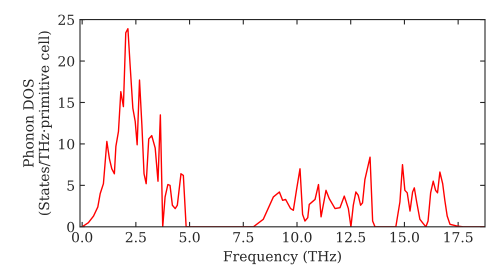  Describe the element at coordinates (351, 237) in the screenshot. I see `x-tick-label: 12.5` at that location.